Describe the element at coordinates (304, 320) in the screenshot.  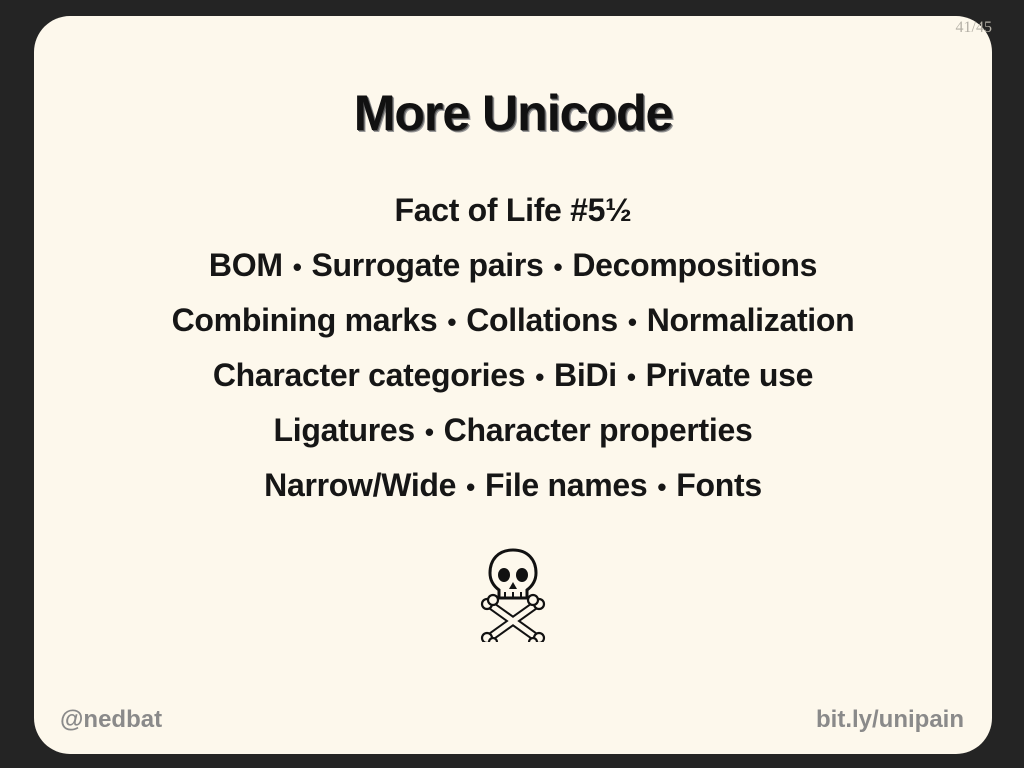
I see `topic-item: Combining marks` at that location.